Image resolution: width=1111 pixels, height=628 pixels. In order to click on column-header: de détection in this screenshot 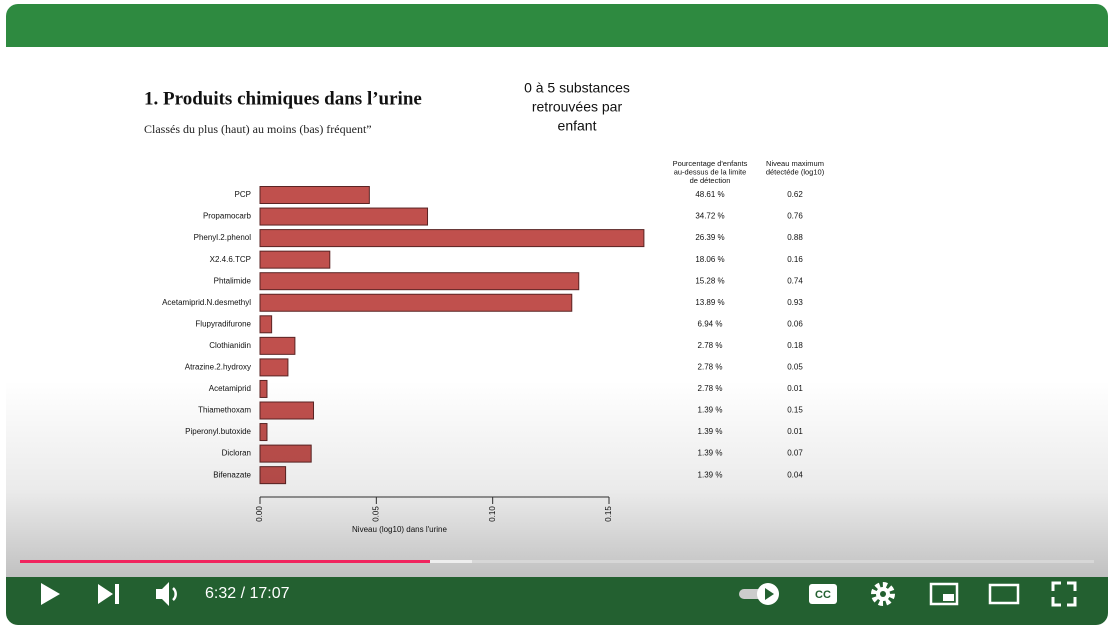, I will do `click(710, 180)`.